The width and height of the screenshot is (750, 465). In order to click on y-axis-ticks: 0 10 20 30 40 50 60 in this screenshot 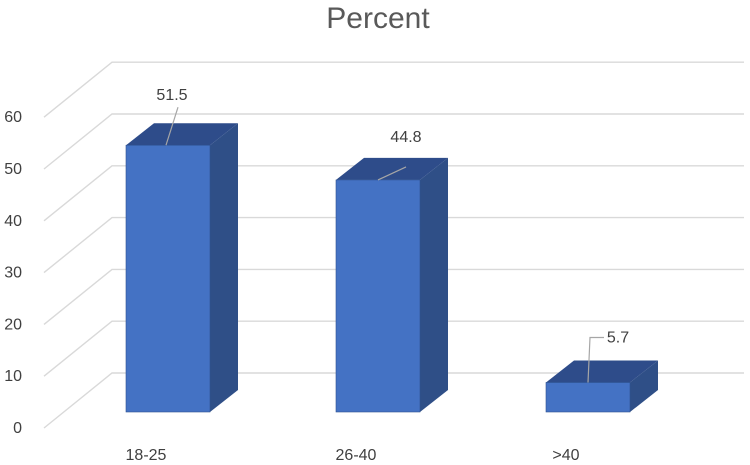, I will do `click(13, 273)`.